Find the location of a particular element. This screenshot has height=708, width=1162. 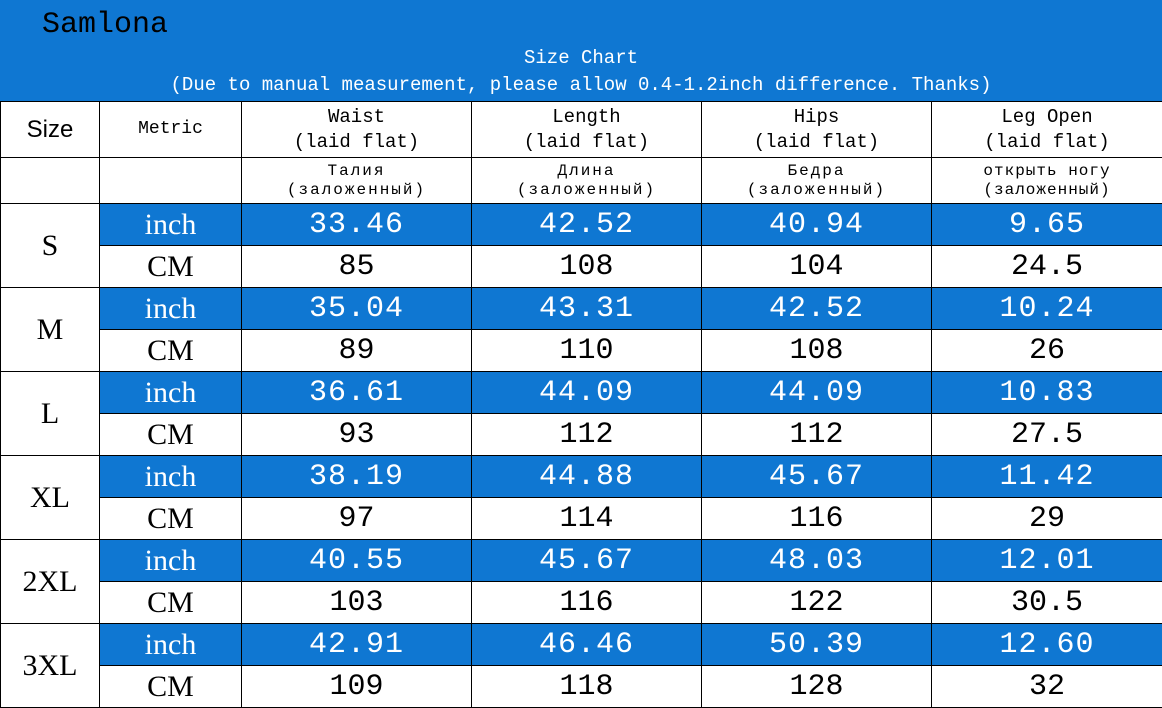

length-sub-label: (laid flat) is located at coordinates (586, 142).